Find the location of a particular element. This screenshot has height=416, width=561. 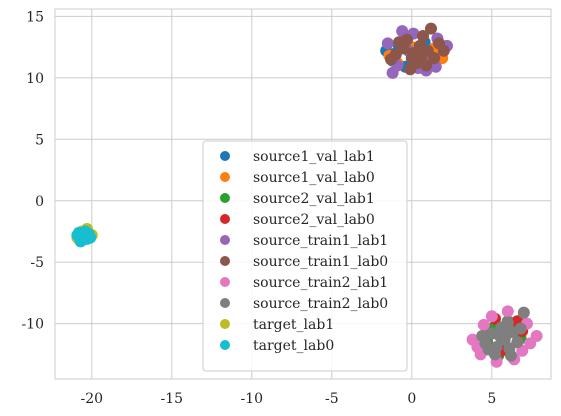

legend-label: source1_val_lab1 is located at coordinates (314, 157).